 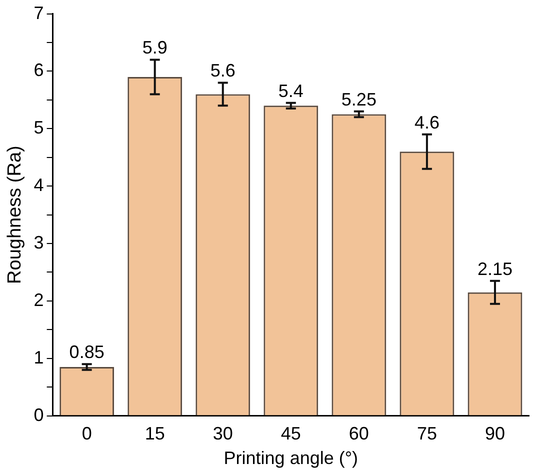 What do you see at coordinates (39, 128) in the screenshot?
I see `y-tick-label: 5` at bounding box center [39, 128].